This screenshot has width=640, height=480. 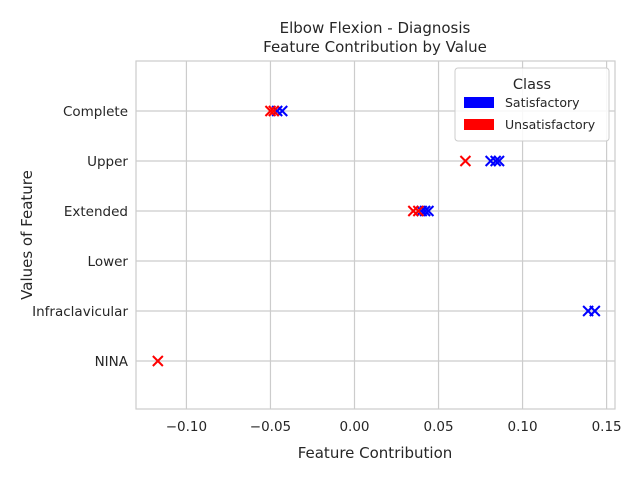 What do you see at coordinates (532, 85) in the screenshot?
I see `legend-title: Class` at bounding box center [532, 85].